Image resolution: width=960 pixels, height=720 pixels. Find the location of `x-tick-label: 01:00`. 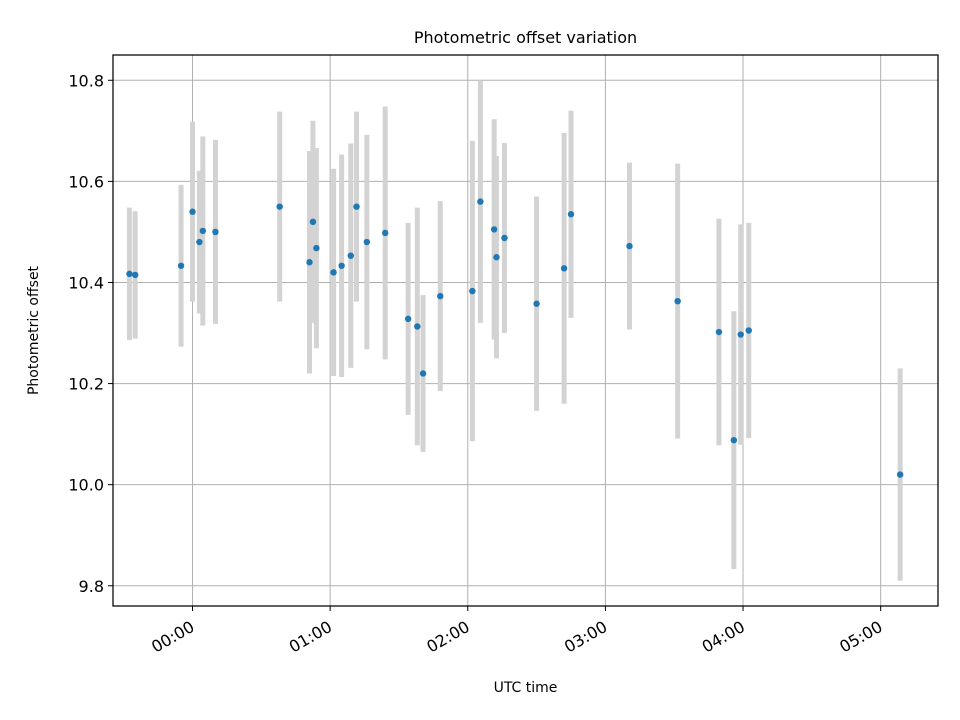

x-tick-label: 01:00 is located at coordinates (310, 637).